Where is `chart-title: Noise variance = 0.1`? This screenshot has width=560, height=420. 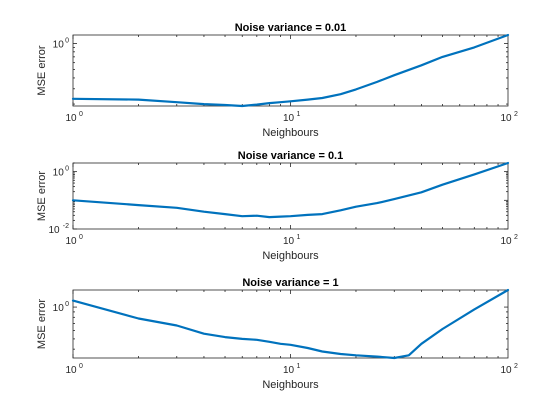
chart-title: Noise variance = 0.1 is located at coordinates (290, 156).